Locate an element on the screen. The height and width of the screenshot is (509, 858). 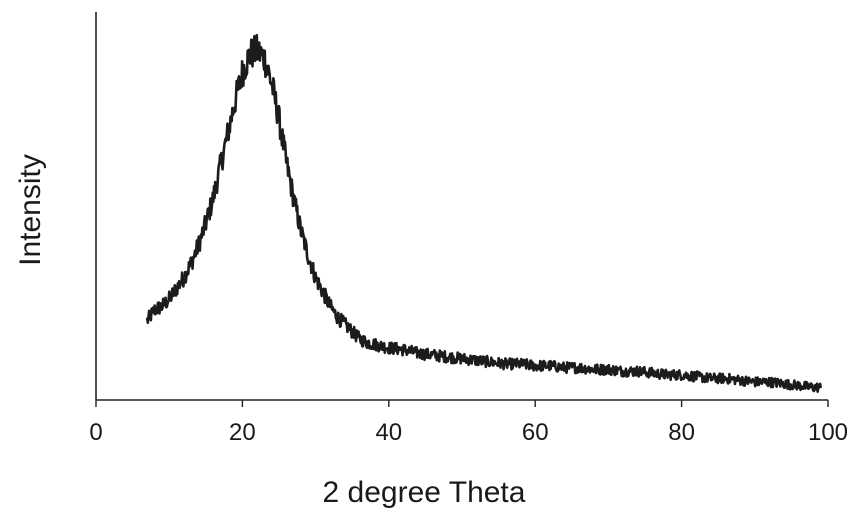
x-axis-title: 2 degree Theta is located at coordinates (424, 492).